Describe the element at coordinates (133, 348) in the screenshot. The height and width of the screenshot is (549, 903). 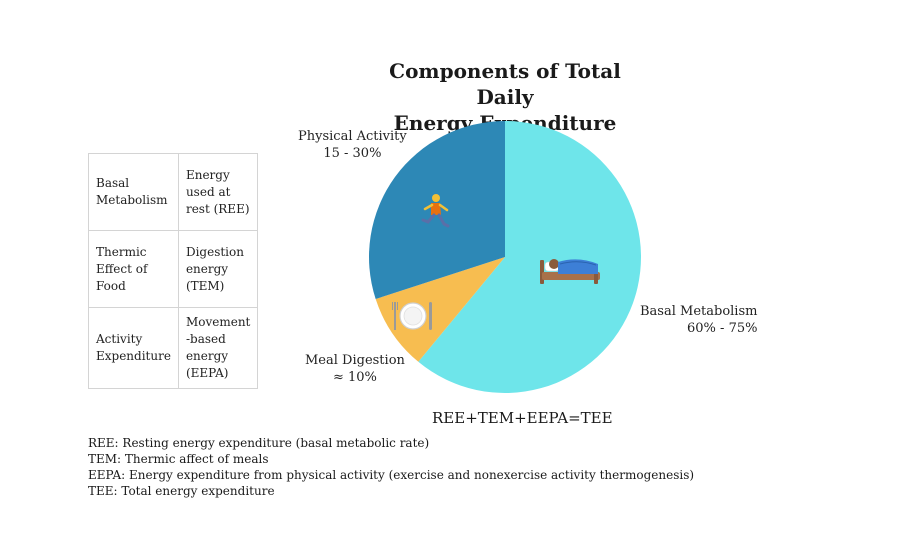
I see `term-cell: Activity Expenditure` at that location.